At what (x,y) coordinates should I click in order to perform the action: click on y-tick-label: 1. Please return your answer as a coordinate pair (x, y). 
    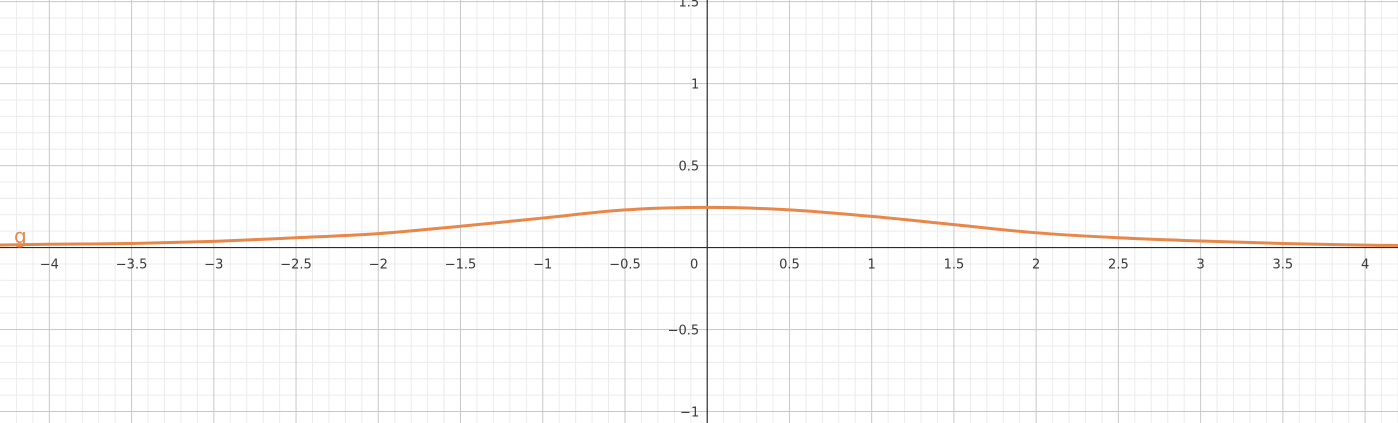
    Looking at the image, I should click on (695, 85).